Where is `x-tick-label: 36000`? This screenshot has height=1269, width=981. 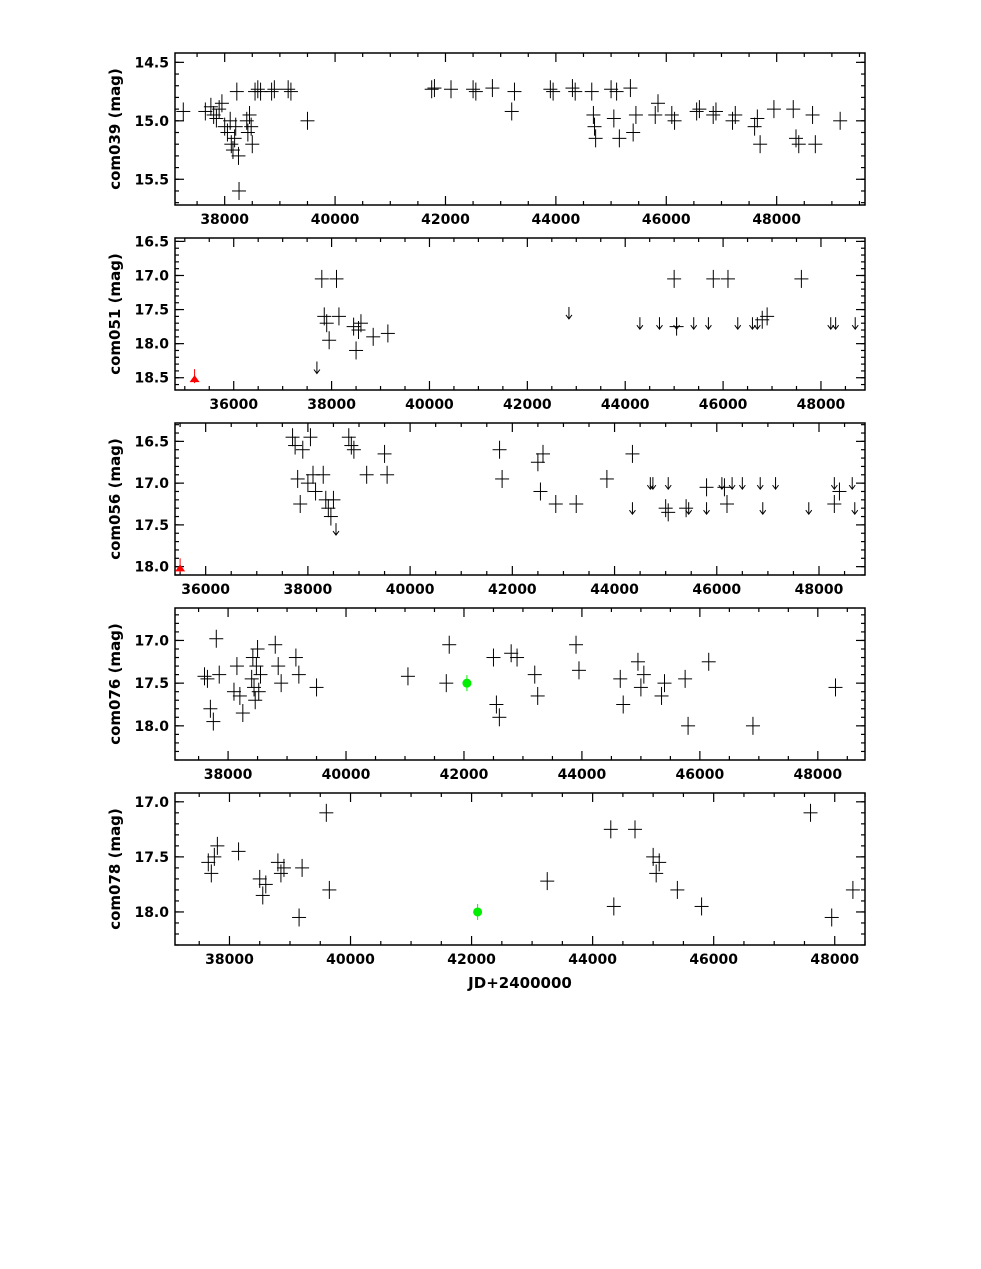
x-tick-label: 36000 is located at coordinates (205, 590).